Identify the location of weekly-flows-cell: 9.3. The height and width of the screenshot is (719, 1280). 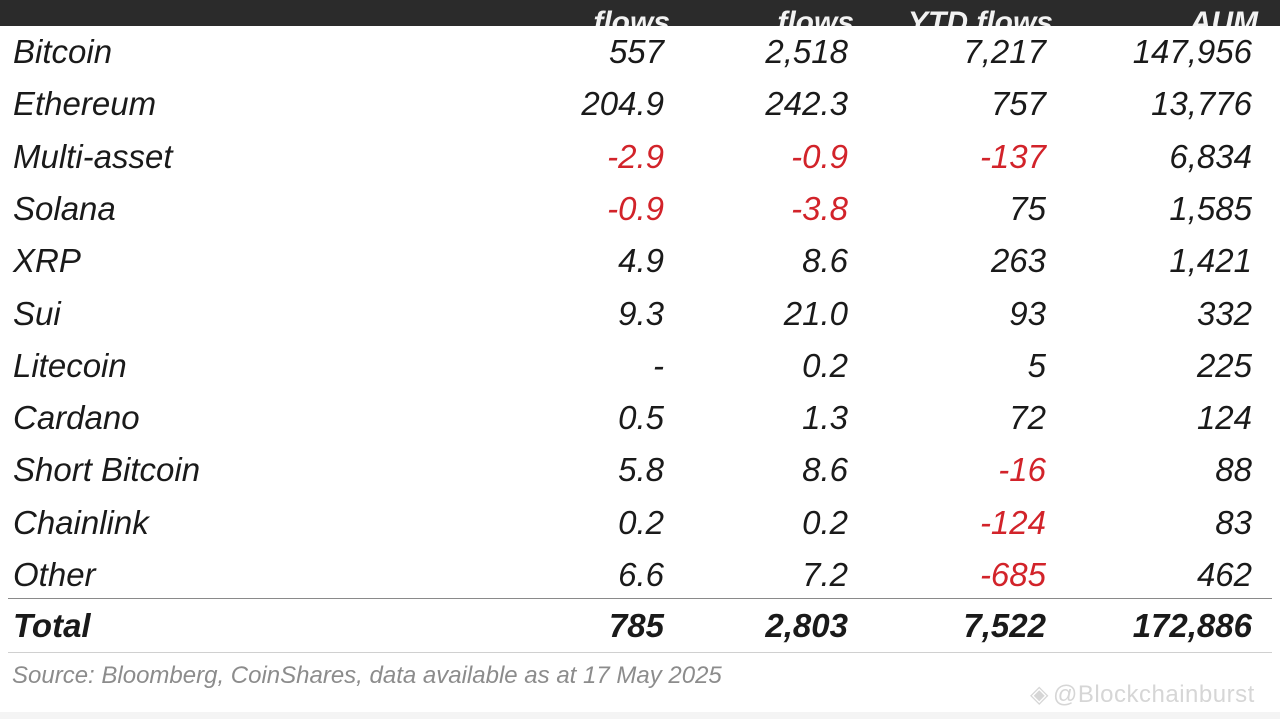
(641, 313).